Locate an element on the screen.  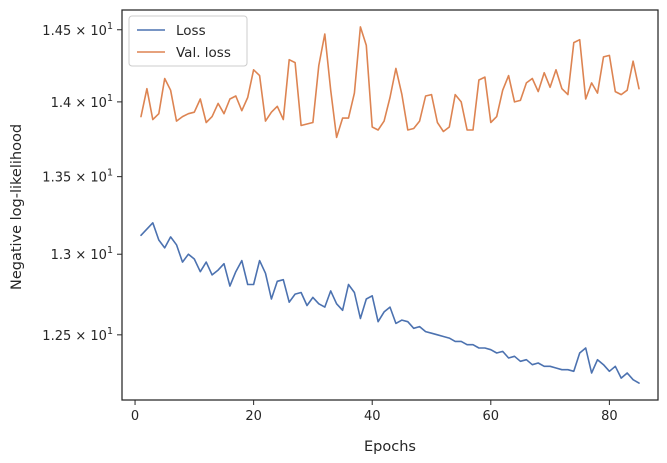
x-tick-label: 80 is located at coordinates (609, 416).